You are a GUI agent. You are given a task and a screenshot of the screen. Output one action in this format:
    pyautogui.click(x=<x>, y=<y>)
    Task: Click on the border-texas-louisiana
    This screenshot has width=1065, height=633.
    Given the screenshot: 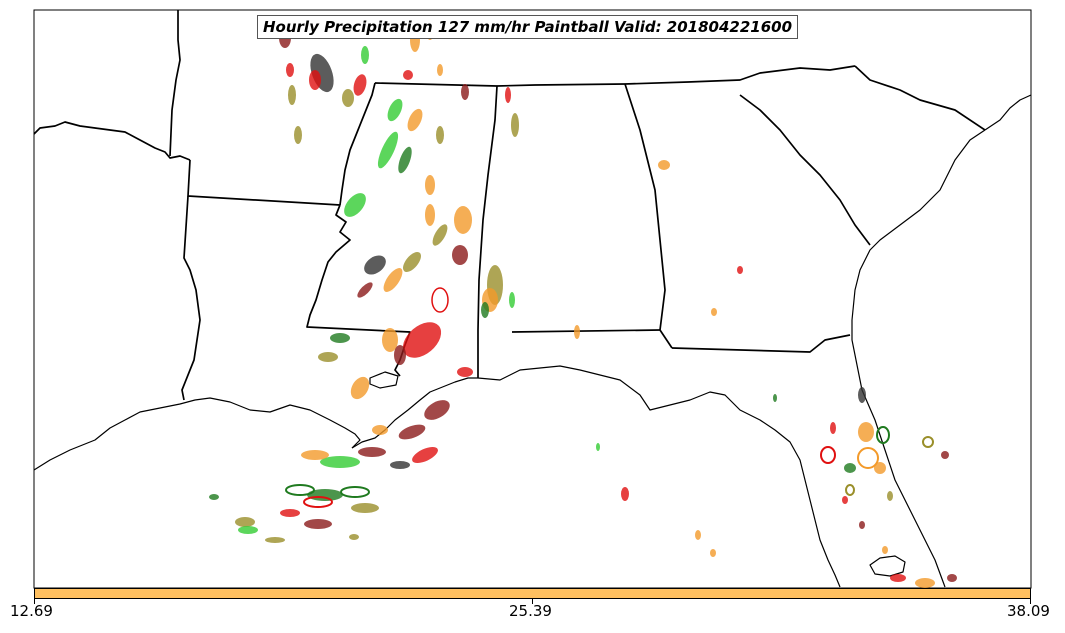 What is the action you would take?
    pyautogui.click(x=191, y=298)
    